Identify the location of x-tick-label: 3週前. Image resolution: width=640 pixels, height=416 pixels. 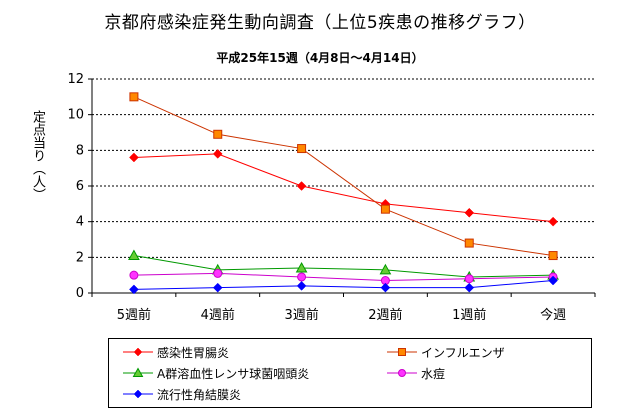
(301, 315).